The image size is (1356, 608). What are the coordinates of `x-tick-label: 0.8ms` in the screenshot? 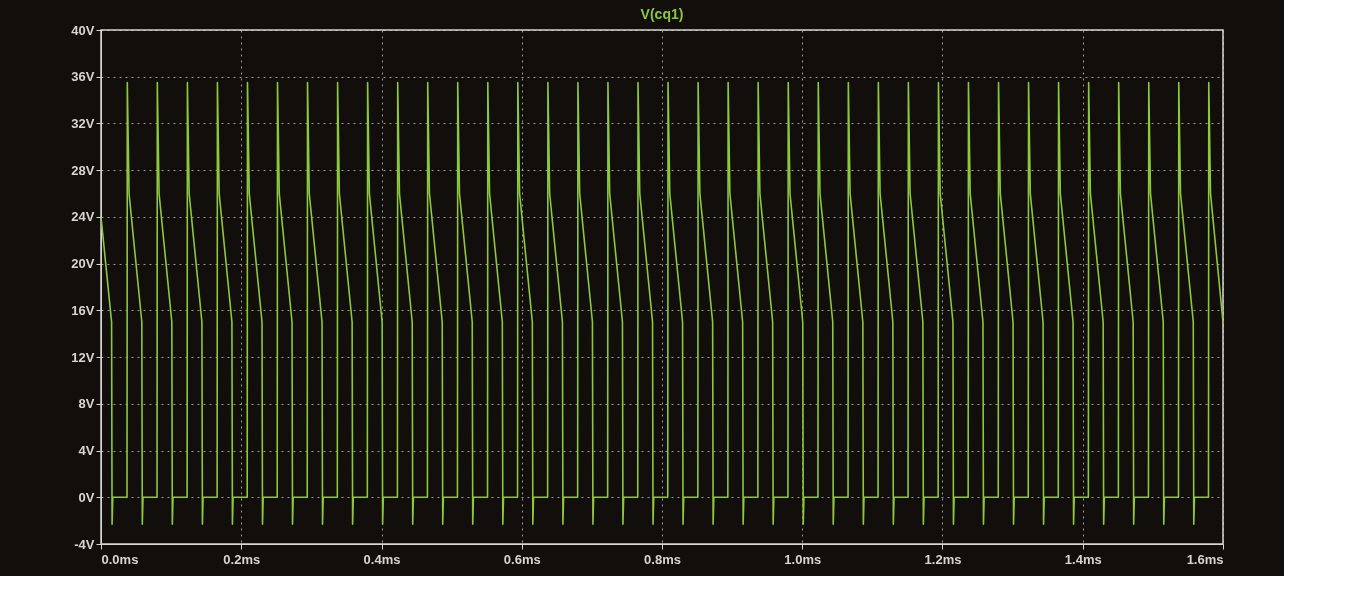 It's located at (662, 559).